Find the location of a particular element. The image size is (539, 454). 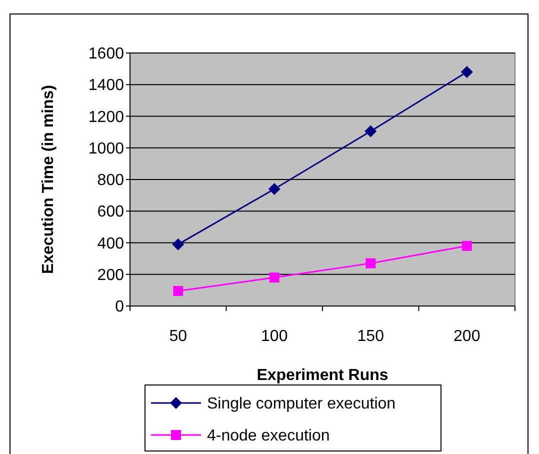

y-axis-title: Execution Time (in mins) is located at coordinates (48, 179).